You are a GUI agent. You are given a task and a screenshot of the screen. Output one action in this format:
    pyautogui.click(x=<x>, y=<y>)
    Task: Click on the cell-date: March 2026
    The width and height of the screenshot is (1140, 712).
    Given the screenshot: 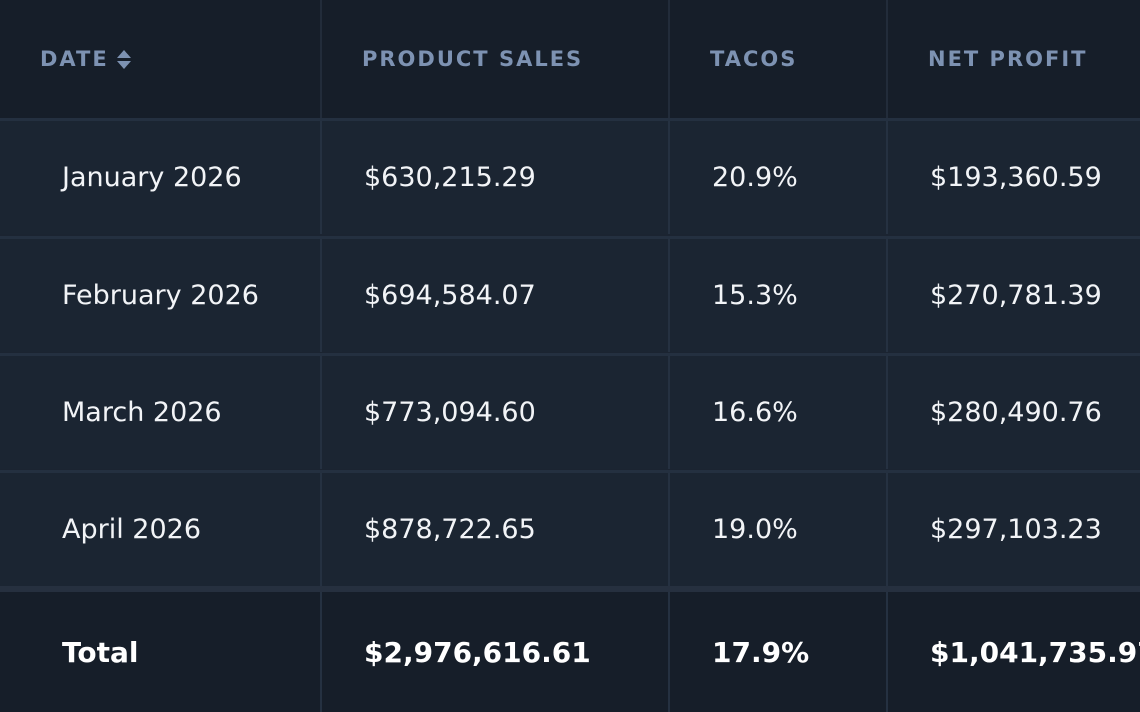 What is the action you would take?
    pyautogui.click(x=161, y=412)
    